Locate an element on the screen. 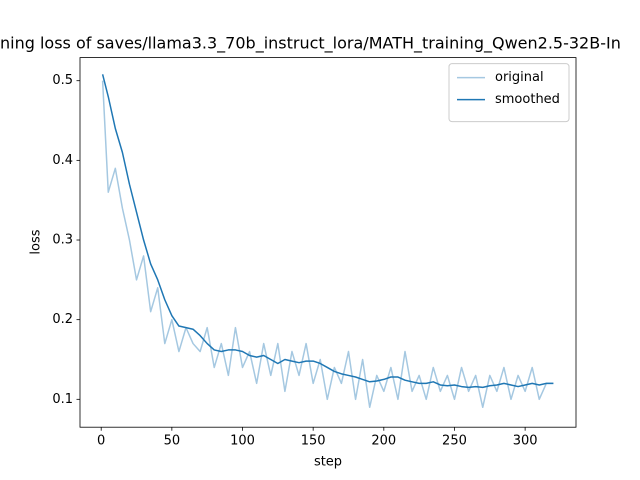 This screenshot has width=640, height=480. x-tick-label: 0 is located at coordinates (101, 441).